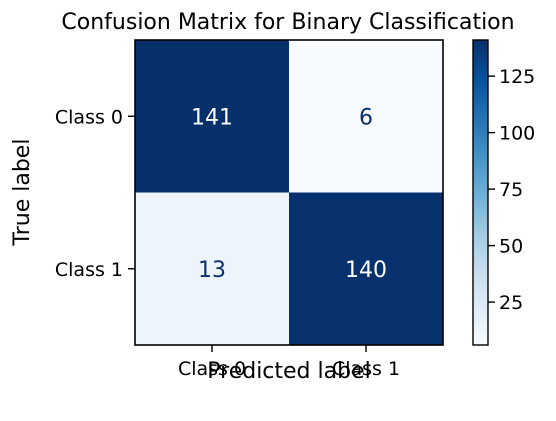  I want to click on x-tick-label: Class 1, so click(366, 369).